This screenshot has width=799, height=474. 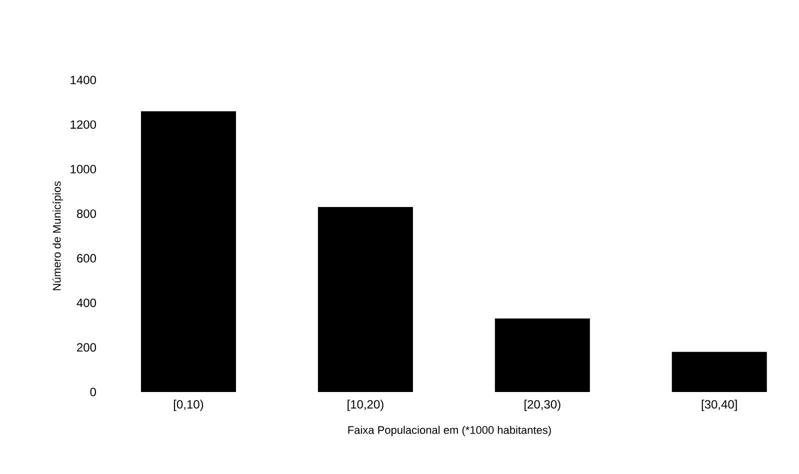 What do you see at coordinates (449, 431) in the screenshot?
I see `x-axis-title: Faixa Populacional em (*1000 habitantes)` at bounding box center [449, 431].